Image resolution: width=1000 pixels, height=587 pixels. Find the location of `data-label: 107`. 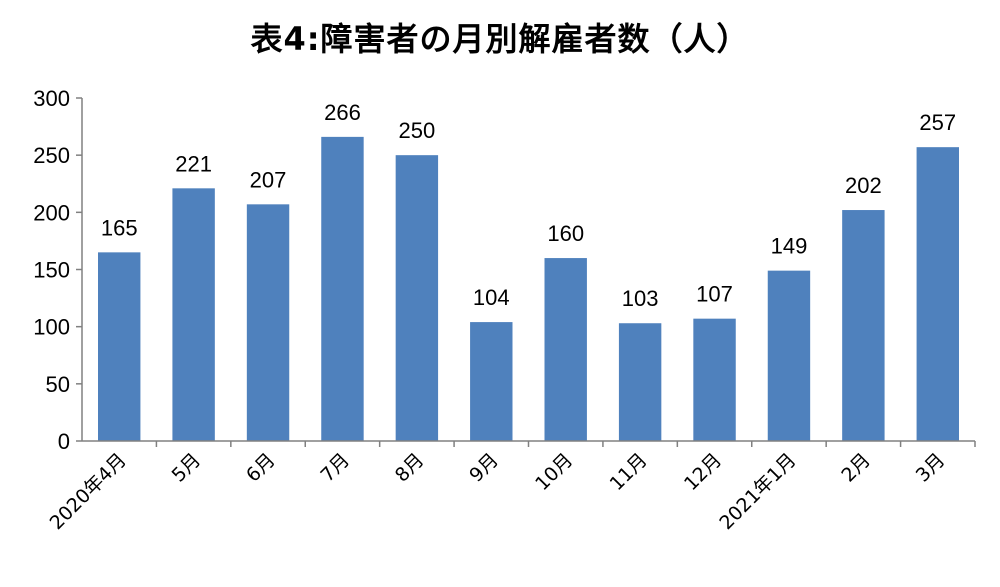

data-label: 107 is located at coordinates (714, 294).